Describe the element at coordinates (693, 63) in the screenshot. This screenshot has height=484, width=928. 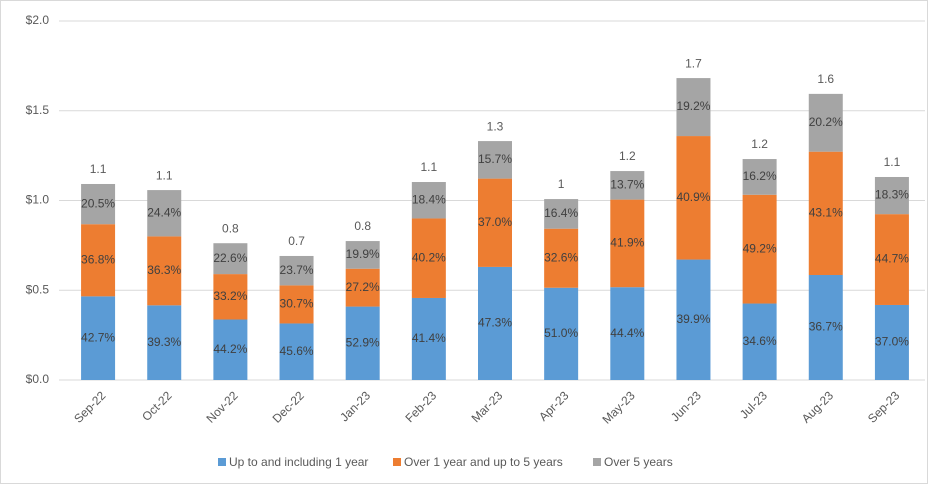
I see `total-label: 1.7` at that location.